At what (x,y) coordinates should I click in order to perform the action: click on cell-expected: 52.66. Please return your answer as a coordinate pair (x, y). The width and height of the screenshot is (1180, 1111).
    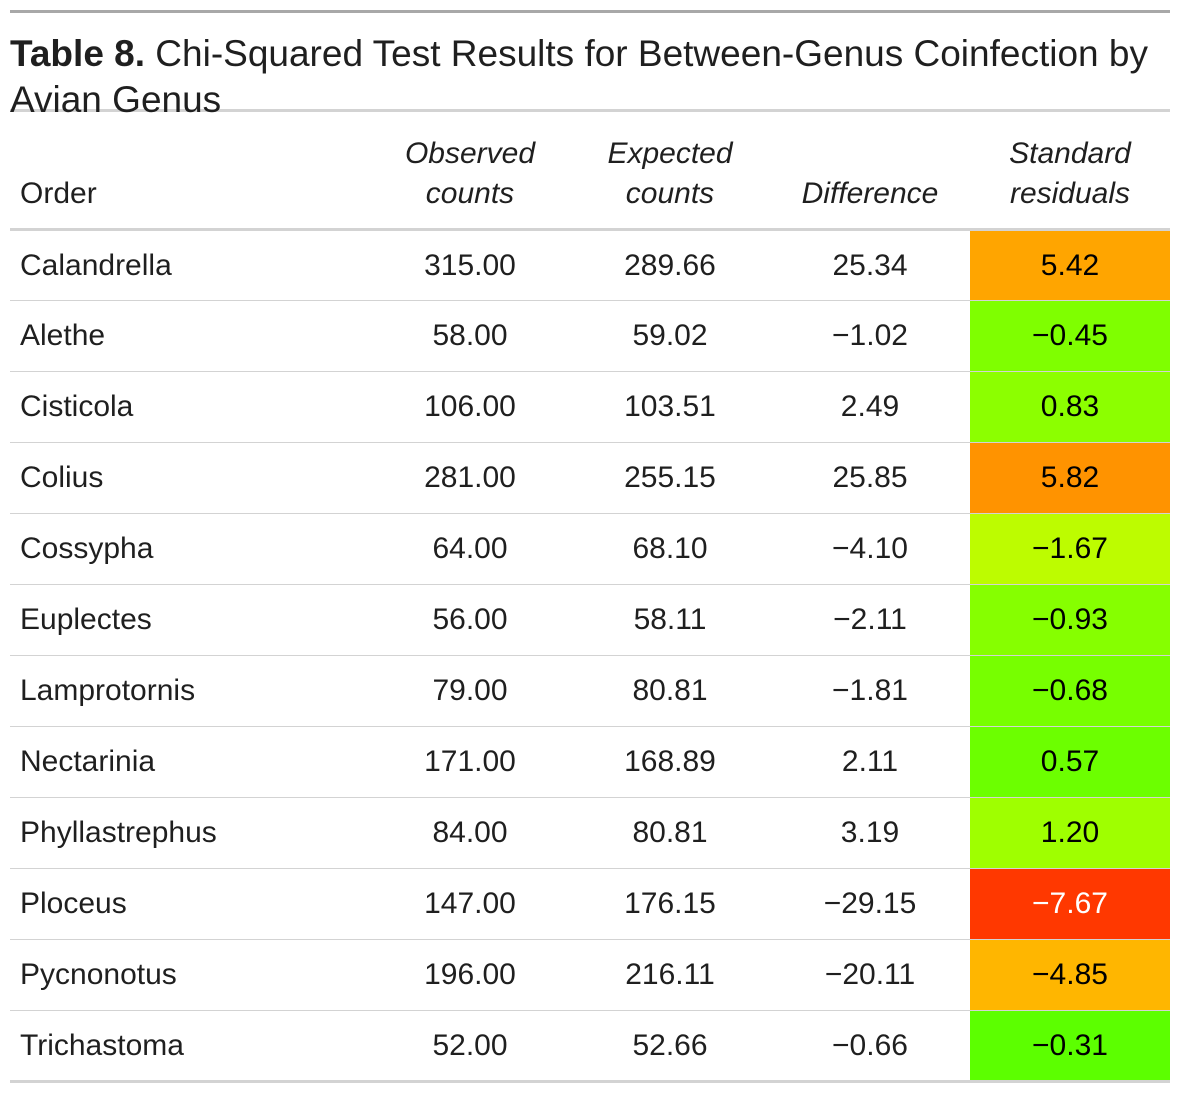
    Looking at the image, I should click on (670, 1046).